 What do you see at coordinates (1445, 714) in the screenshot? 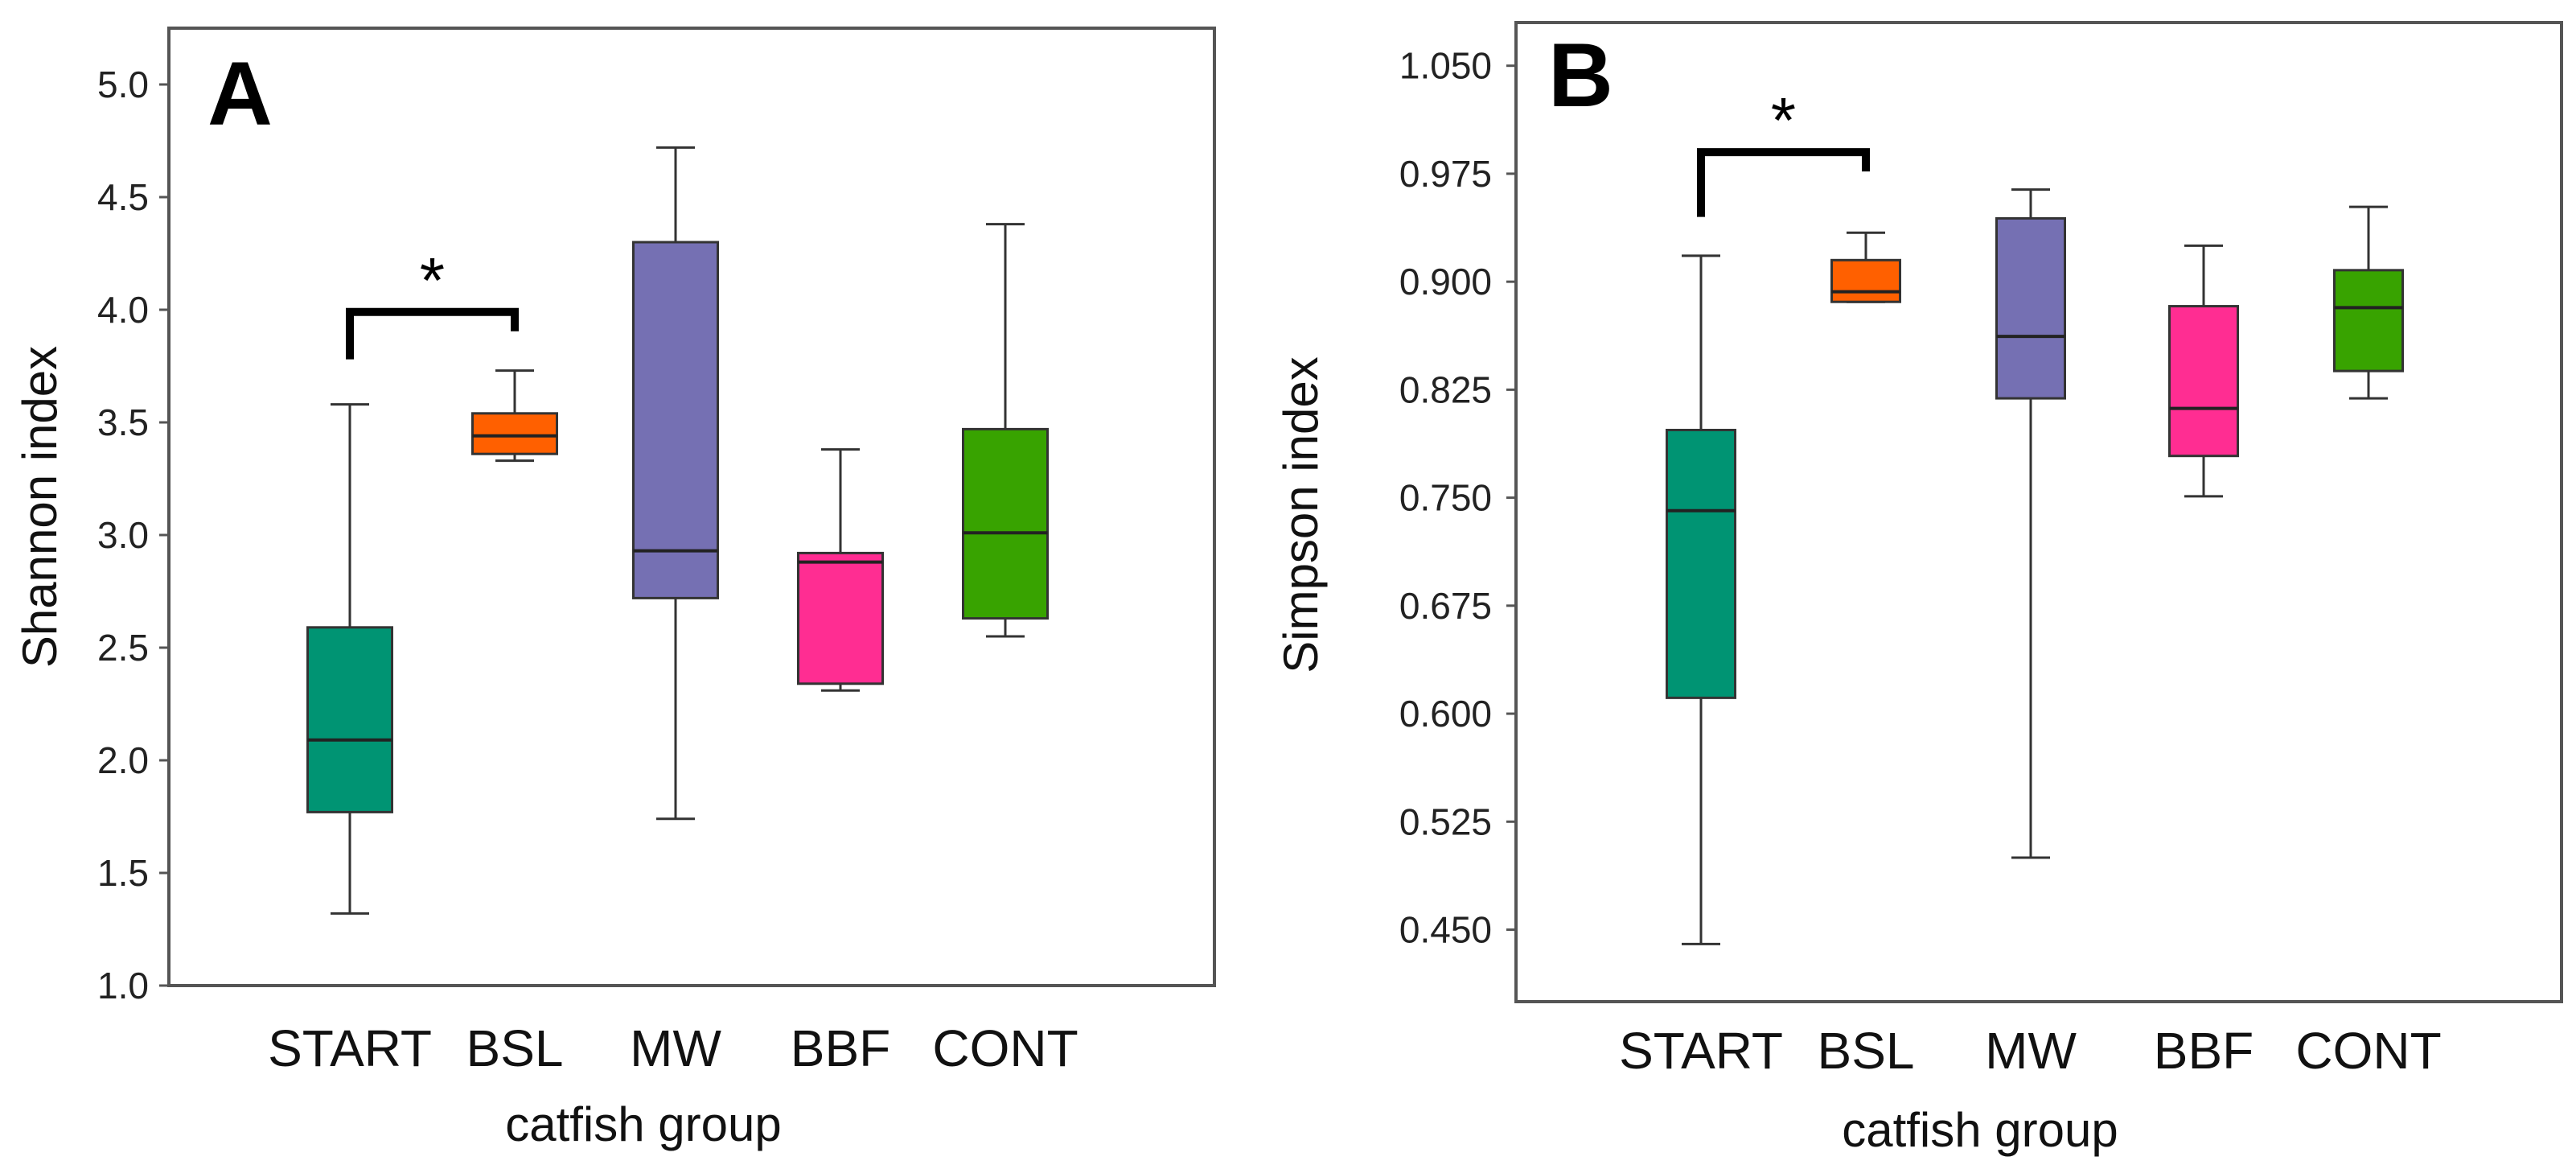
I see `y-tick-label: 0.600` at bounding box center [1445, 714].